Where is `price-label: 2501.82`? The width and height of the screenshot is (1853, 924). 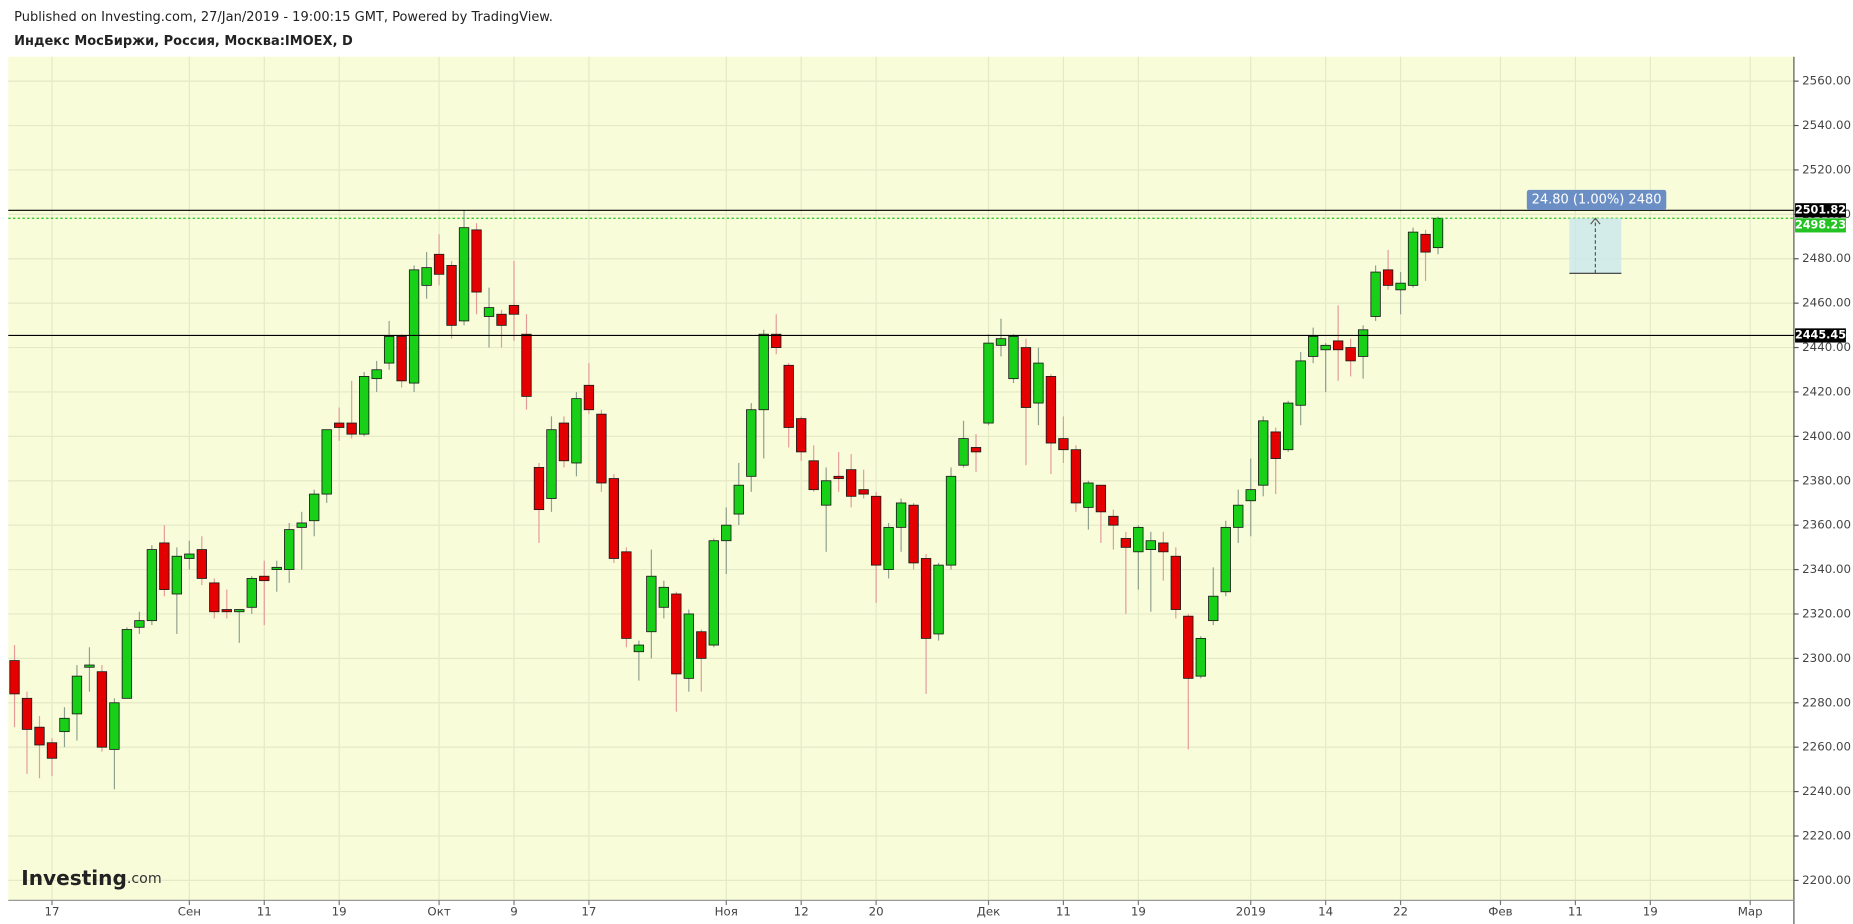 price-label: 2501.82 is located at coordinates (1820, 209).